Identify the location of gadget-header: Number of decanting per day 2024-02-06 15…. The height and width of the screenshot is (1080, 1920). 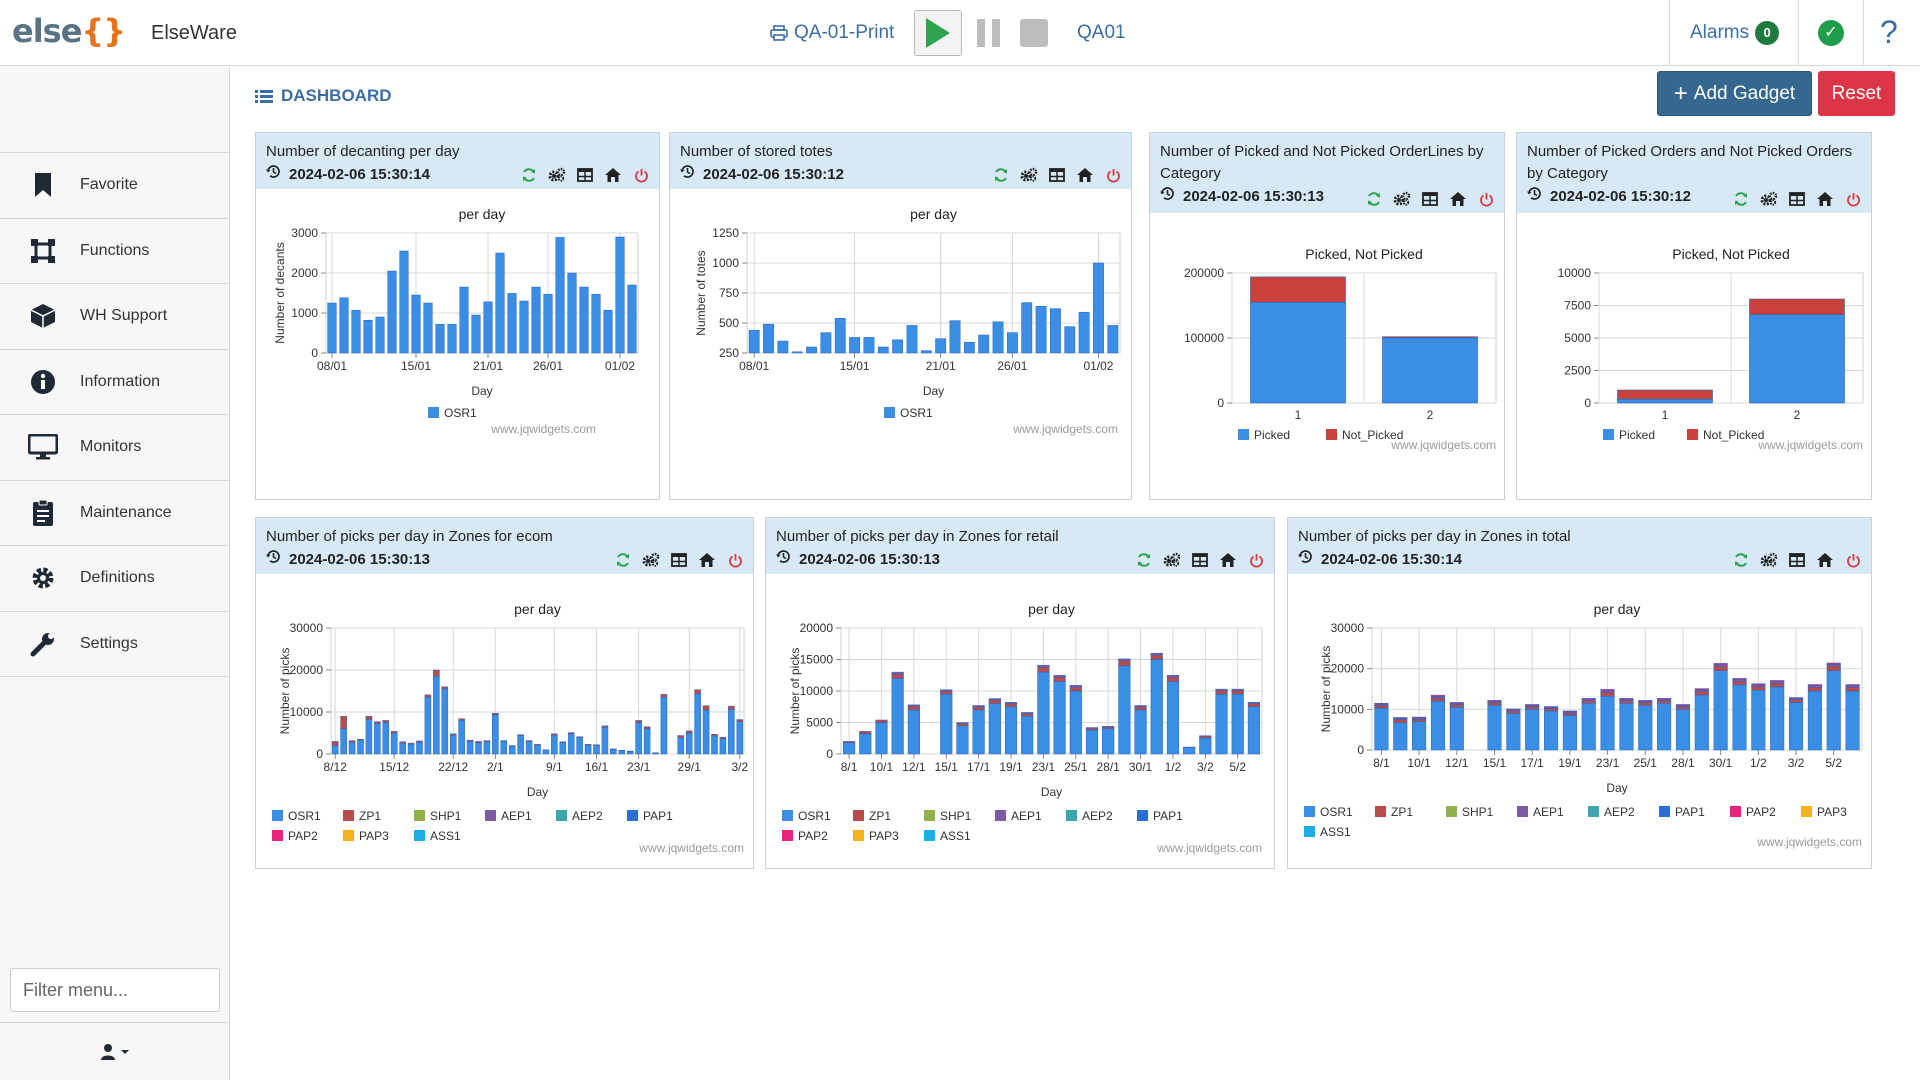
(457, 161).